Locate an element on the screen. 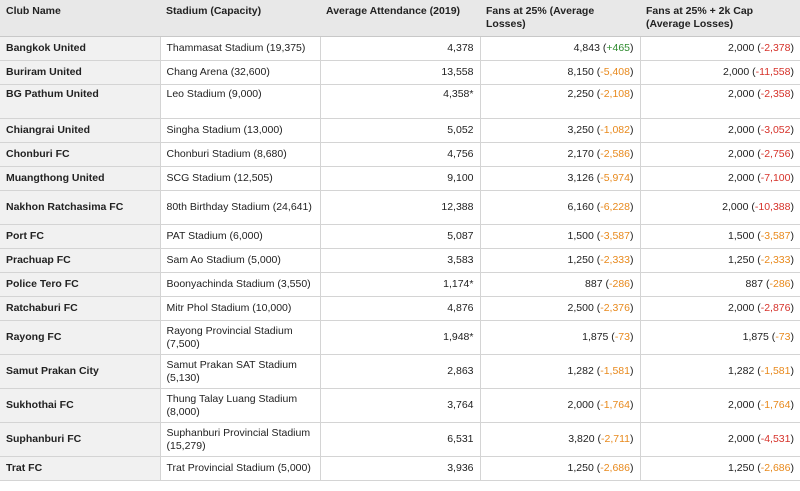 Image resolution: width=800 pixels, height=491 pixels. attendance-cell: 4,358* is located at coordinates (400, 101).